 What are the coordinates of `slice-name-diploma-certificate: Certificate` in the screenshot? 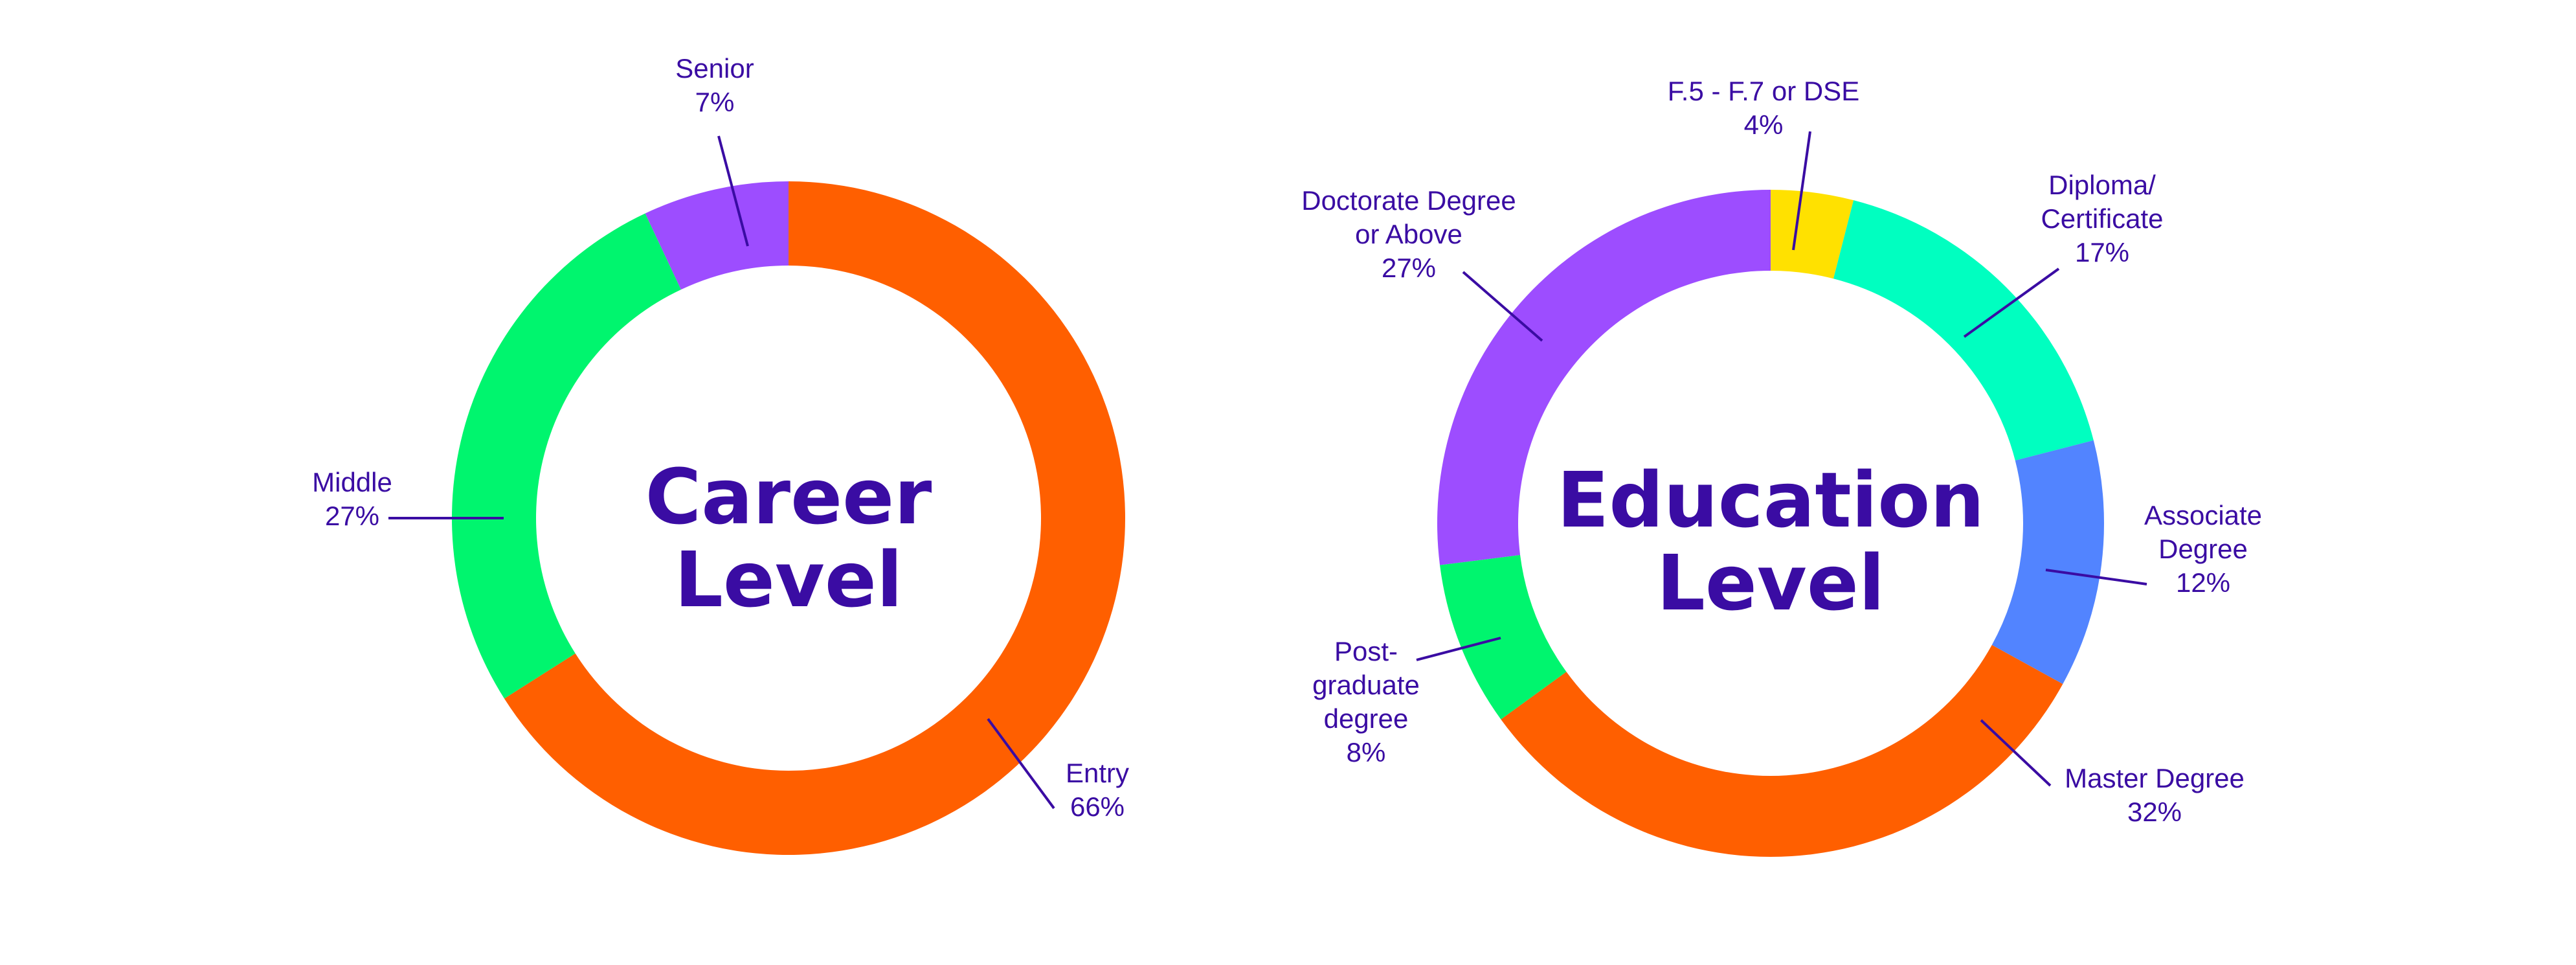 It's located at (2102, 218).